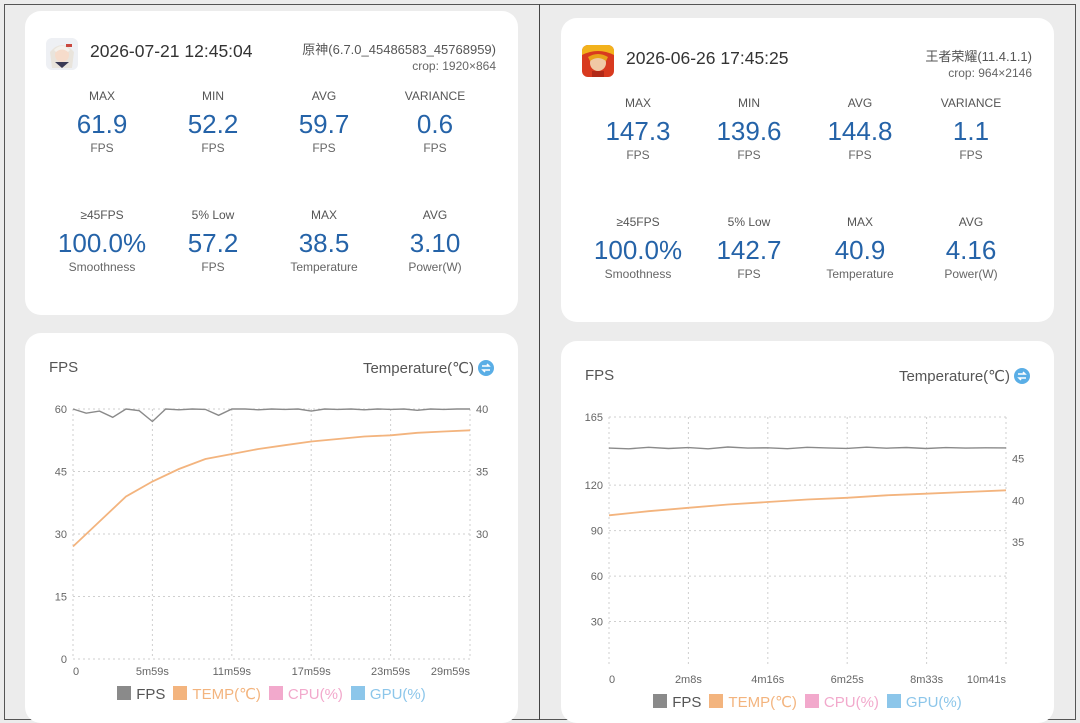  Describe the element at coordinates (860, 248) in the screenshot. I see `stat-6: MAX 40.9 Temperature` at that location.